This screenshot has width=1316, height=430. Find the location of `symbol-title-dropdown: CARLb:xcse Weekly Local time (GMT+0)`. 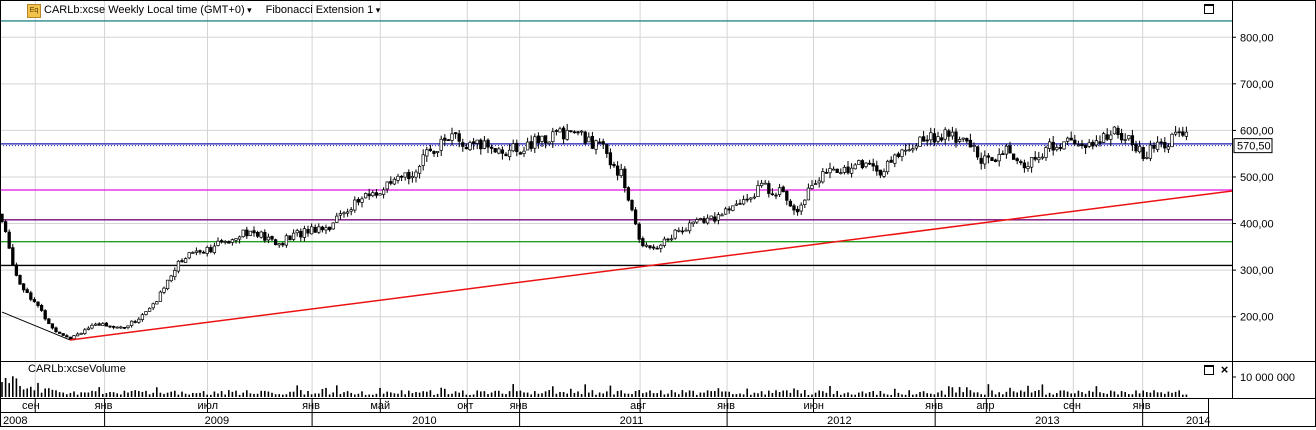

symbol-title-dropdown: CARLb:xcse Weekly Local time (GMT+0) is located at coordinates (148, 10).